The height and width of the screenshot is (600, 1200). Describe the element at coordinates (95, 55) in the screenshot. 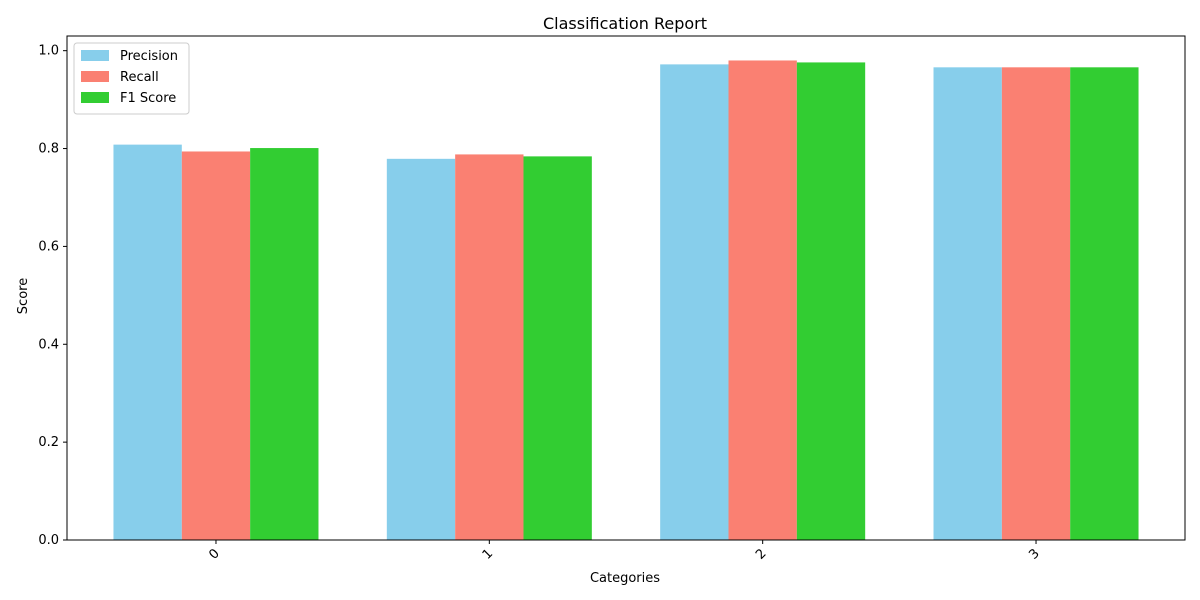

I see `legend-swatch-precision` at that location.